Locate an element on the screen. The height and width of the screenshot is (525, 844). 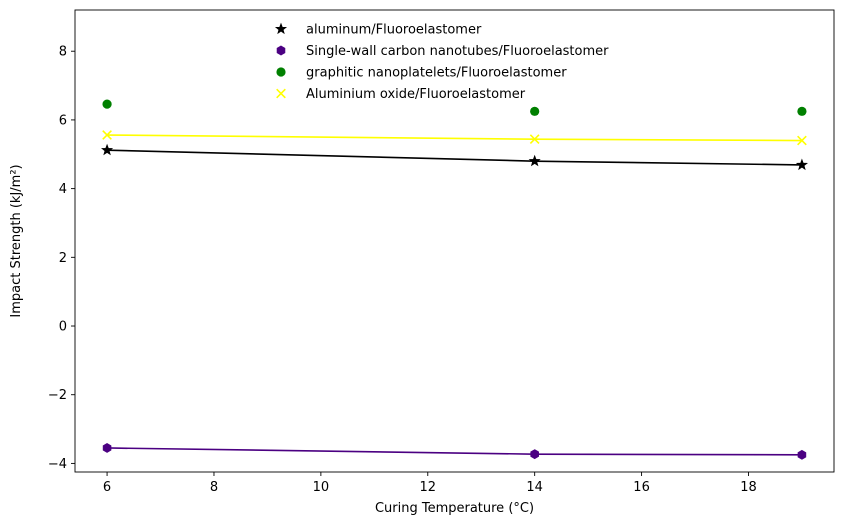
y-tick-label: 0 is located at coordinates (63, 327).